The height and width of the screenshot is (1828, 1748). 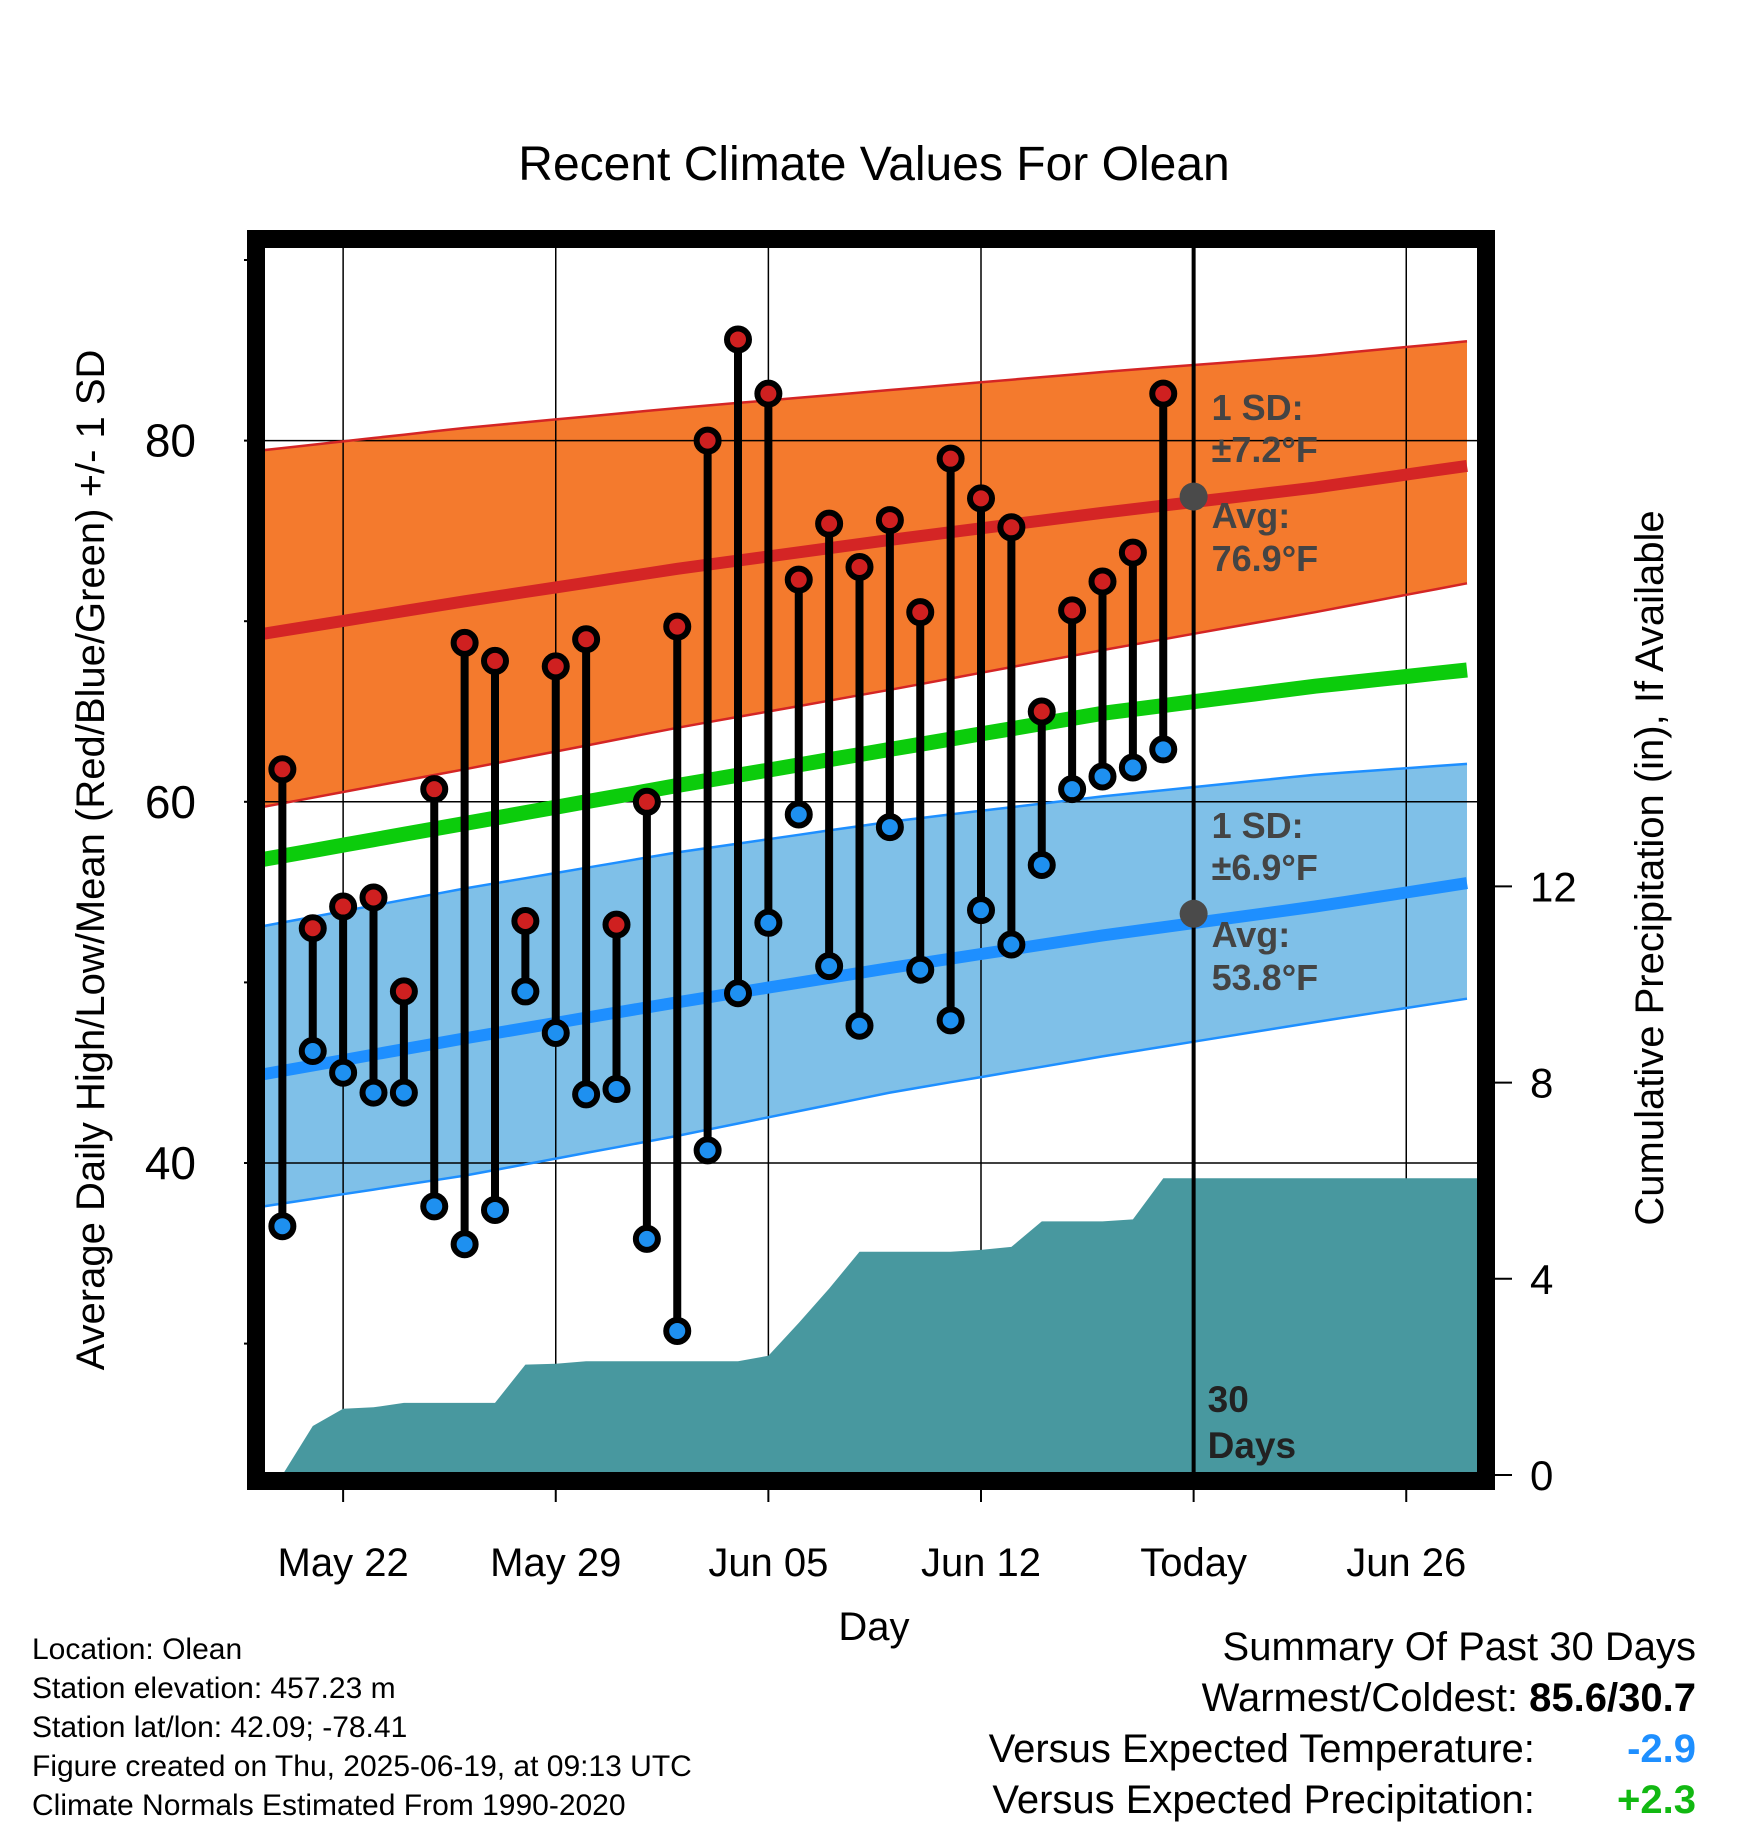 What do you see at coordinates (214, 1688) in the screenshot?
I see `elevation-text: Station elevation: 457.23 m` at bounding box center [214, 1688].